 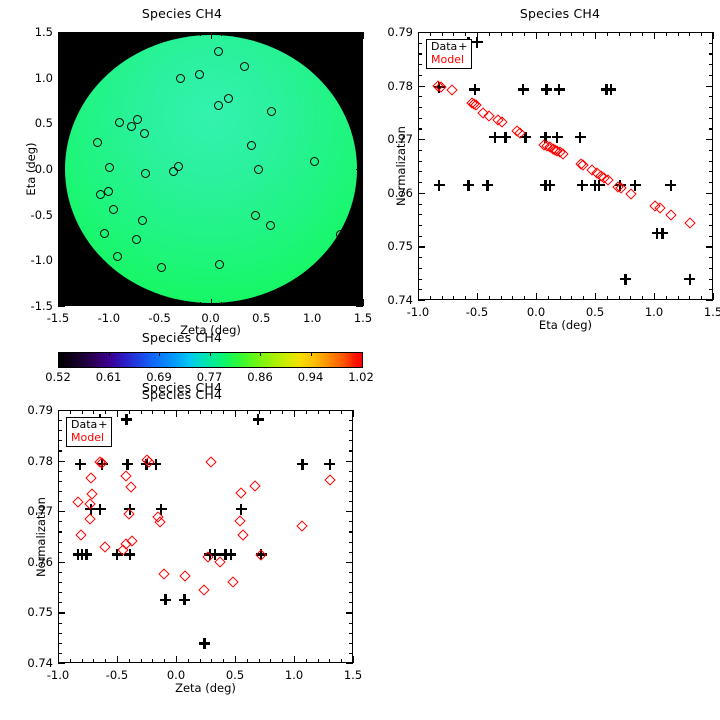 I want to click on eta-legend-data-symbol: +, so click(x=463, y=46).